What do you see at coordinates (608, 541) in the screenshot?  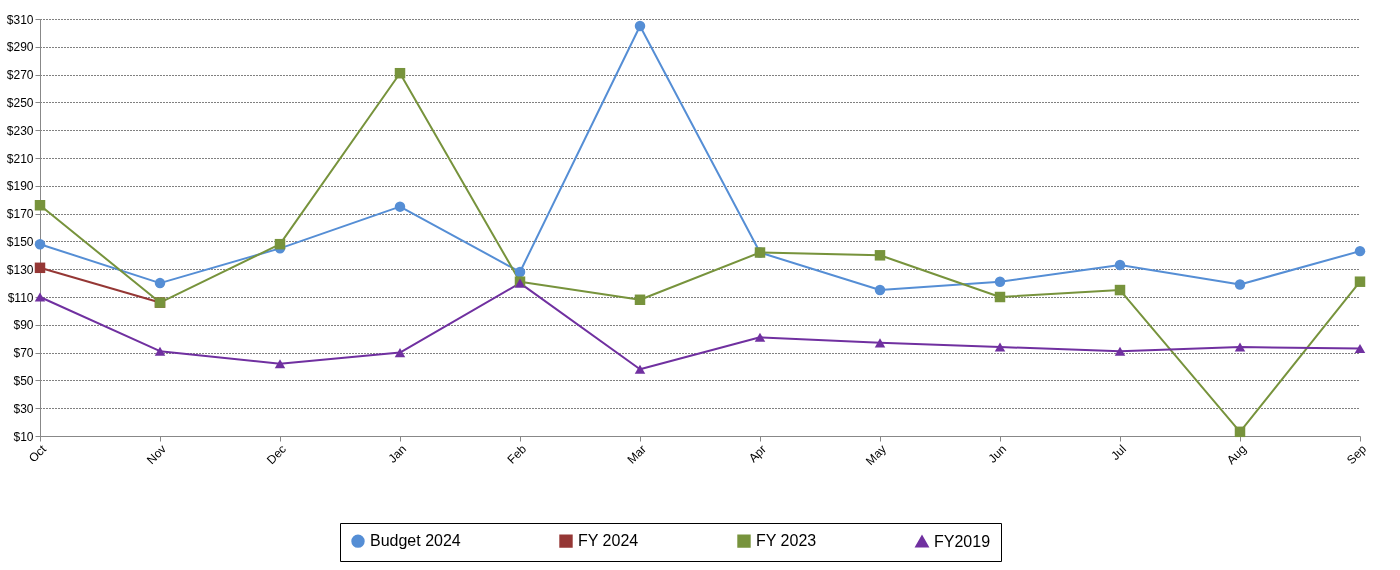 I see `legend-label: FY 2024` at bounding box center [608, 541].